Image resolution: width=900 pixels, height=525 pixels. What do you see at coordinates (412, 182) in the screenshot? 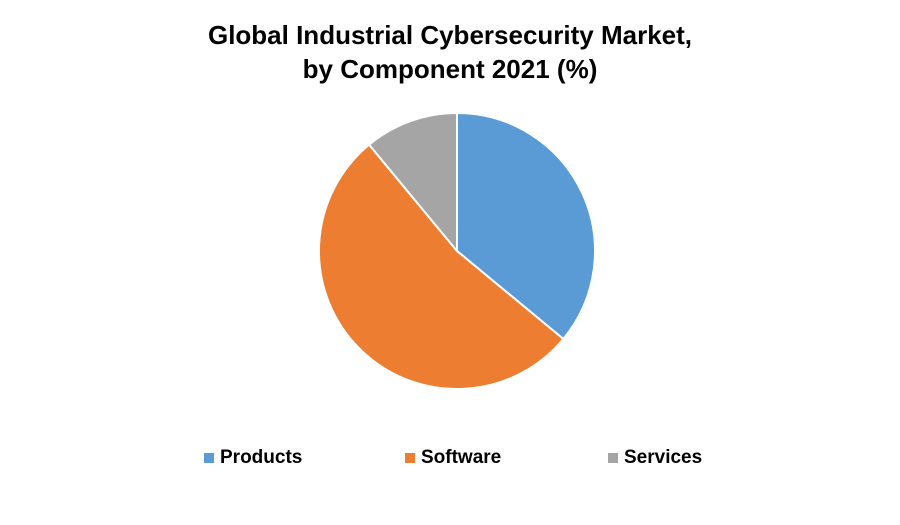
I see `pie-slice-services` at bounding box center [412, 182].